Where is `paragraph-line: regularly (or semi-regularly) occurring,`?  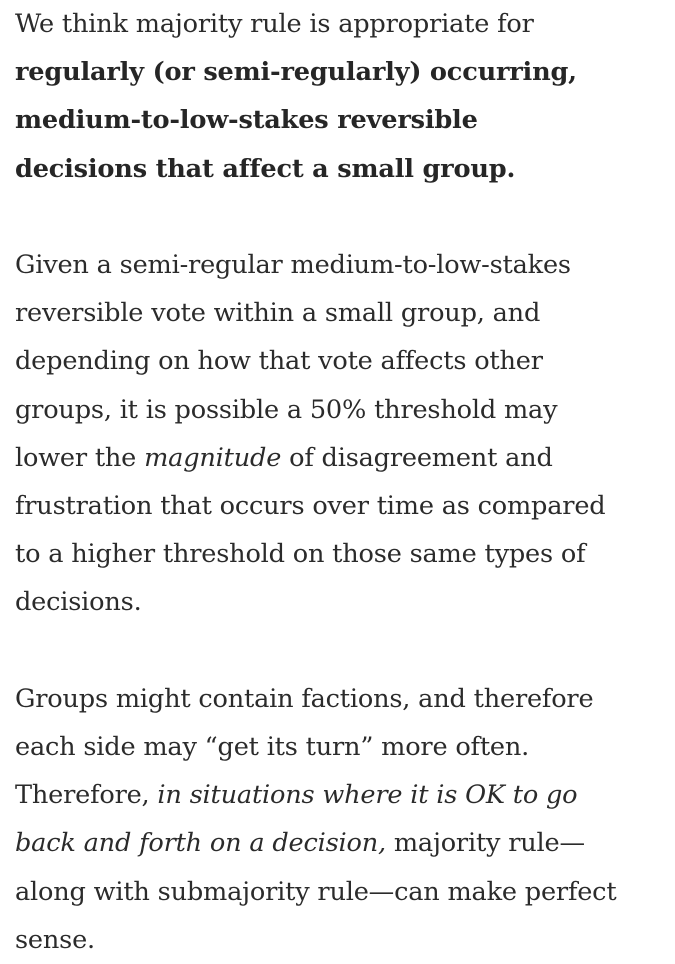 paragraph-line: regularly (or semi-regularly) occurring, is located at coordinates (344, 72).